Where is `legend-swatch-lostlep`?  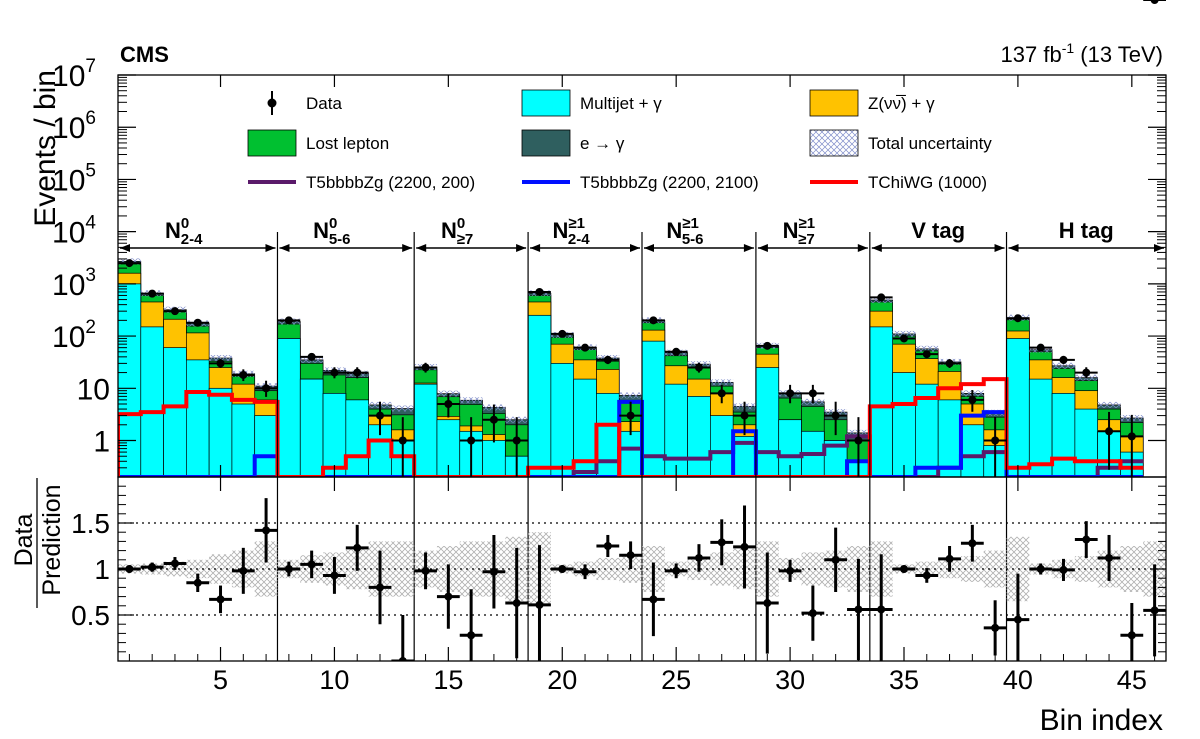
legend-swatch-lostlep is located at coordinates (272, 143).